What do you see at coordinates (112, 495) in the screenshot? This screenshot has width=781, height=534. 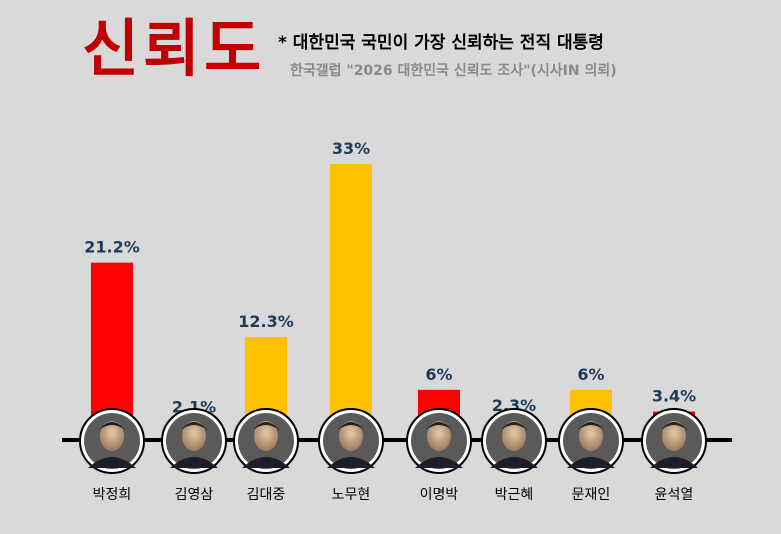 I see `category-label-1: 박정희` at bounding box center [112, 495].